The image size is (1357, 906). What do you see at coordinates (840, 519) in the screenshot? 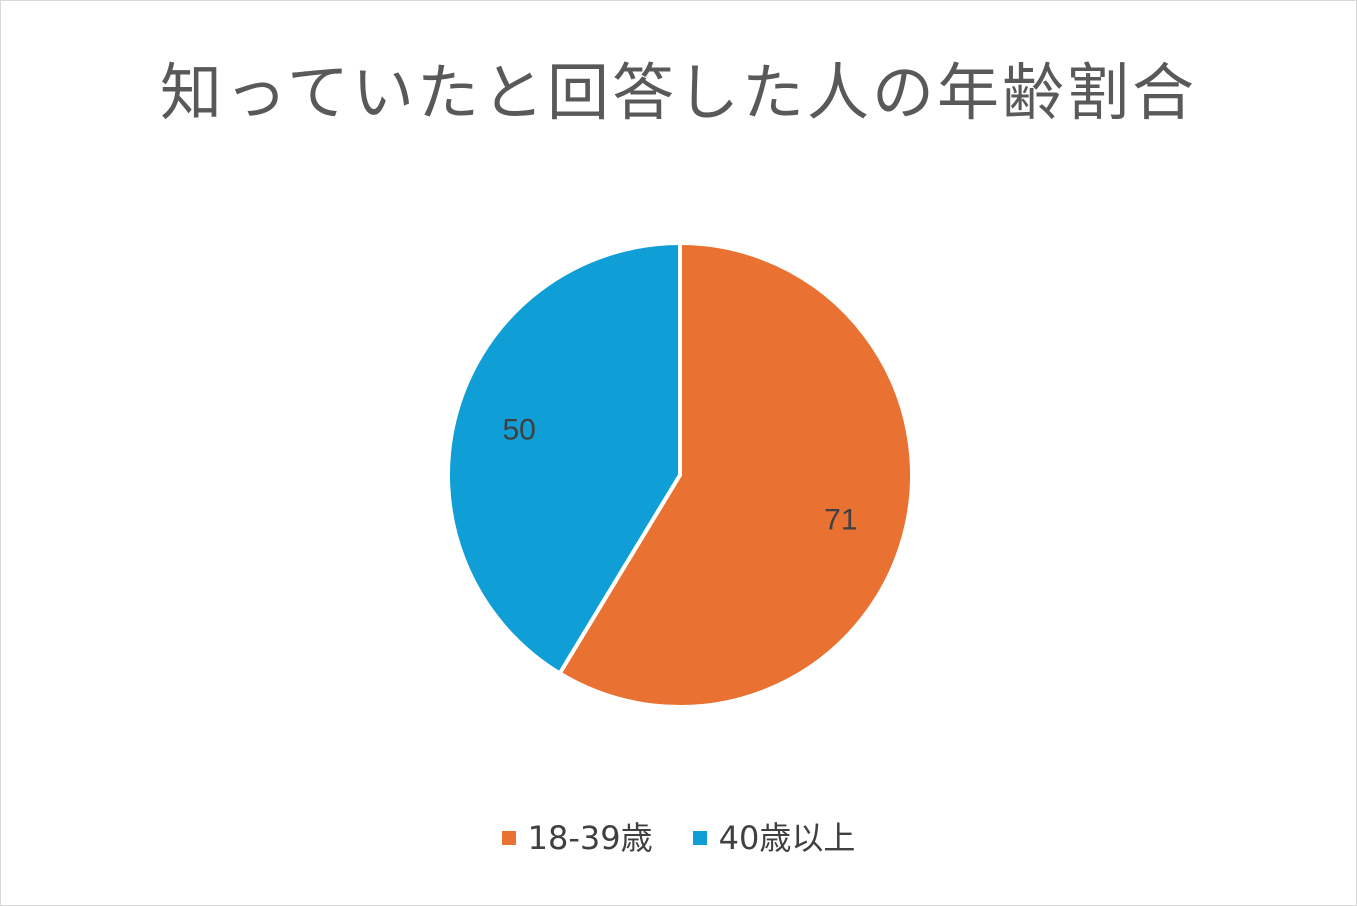
I see `data-label-18-39: 71` at bounding box center [840, 519].